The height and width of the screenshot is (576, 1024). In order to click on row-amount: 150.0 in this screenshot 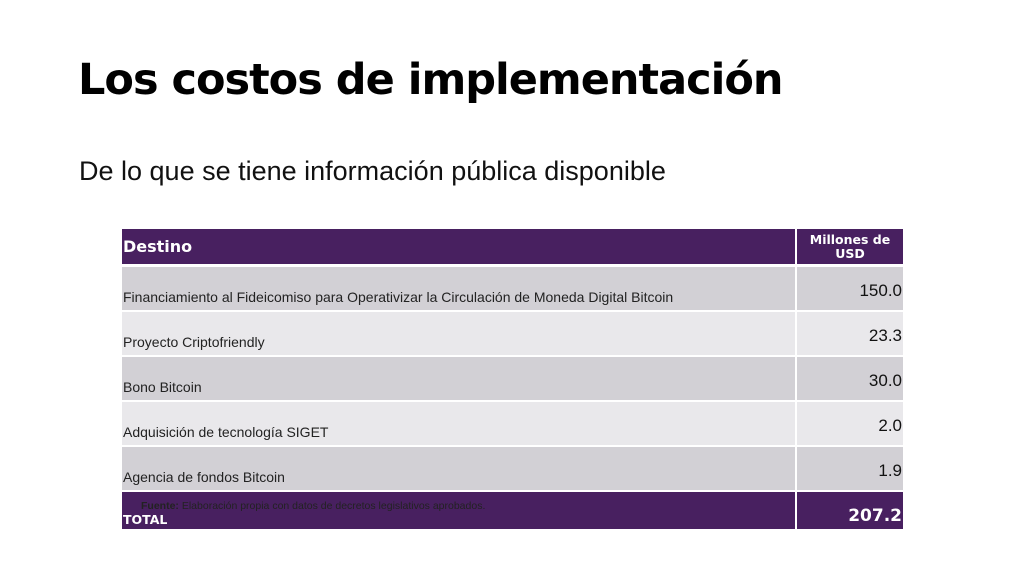, I will do `click(849, 288)`.